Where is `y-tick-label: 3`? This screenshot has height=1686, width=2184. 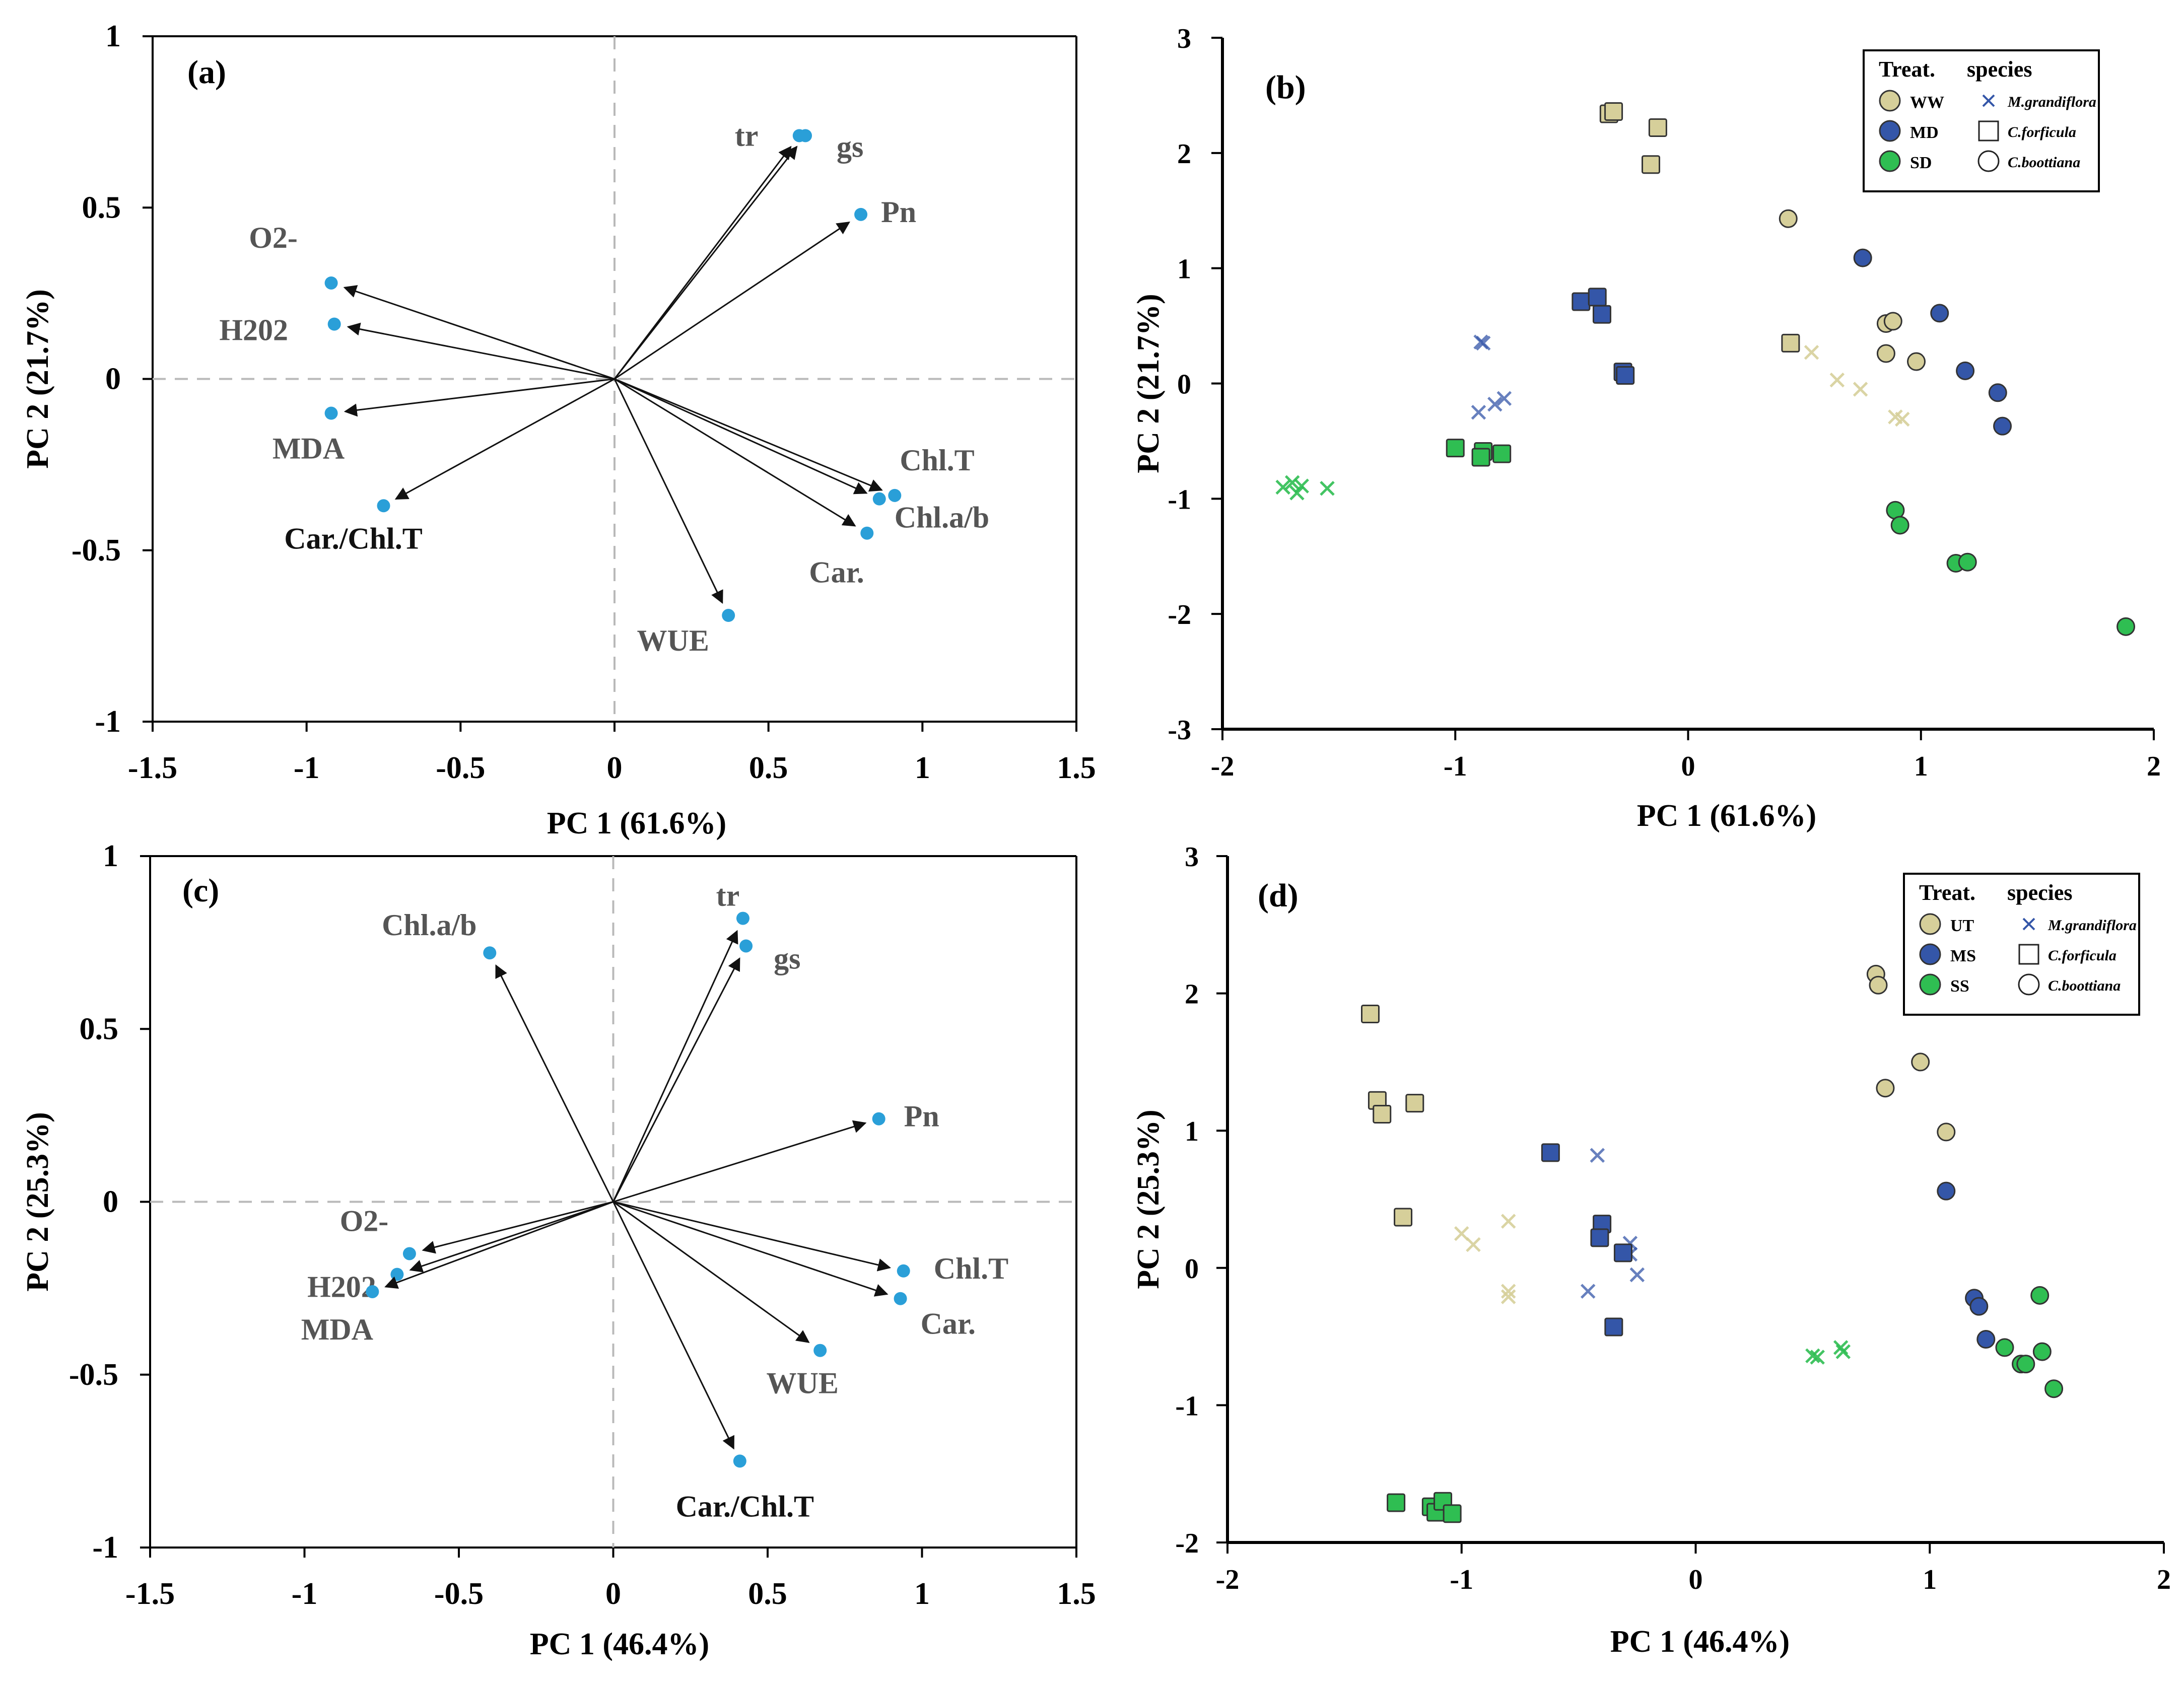
y-tick-label: 3 is located at coordinates (1184, 39).